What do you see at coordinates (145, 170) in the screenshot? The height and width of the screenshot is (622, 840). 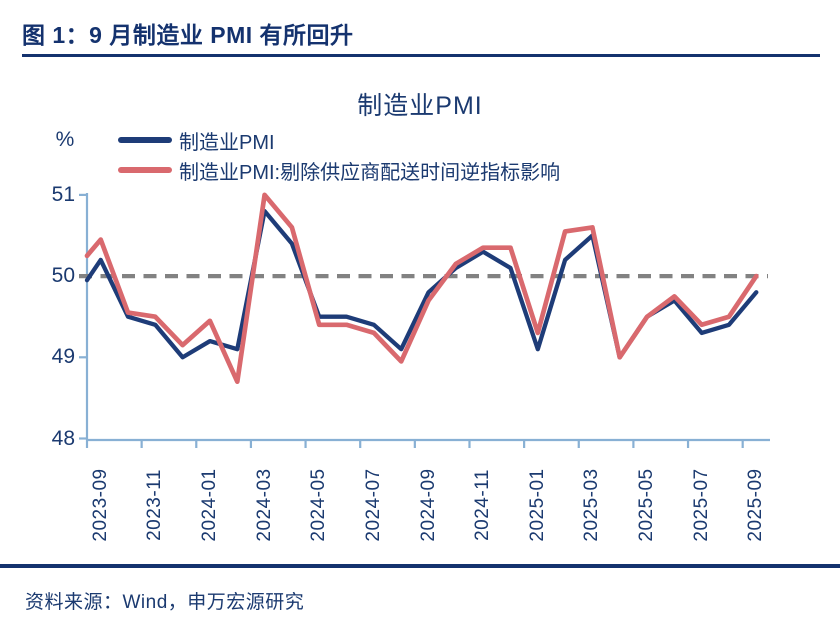 I see `adjusted-line-swatch` at bounding box center [145, 170].